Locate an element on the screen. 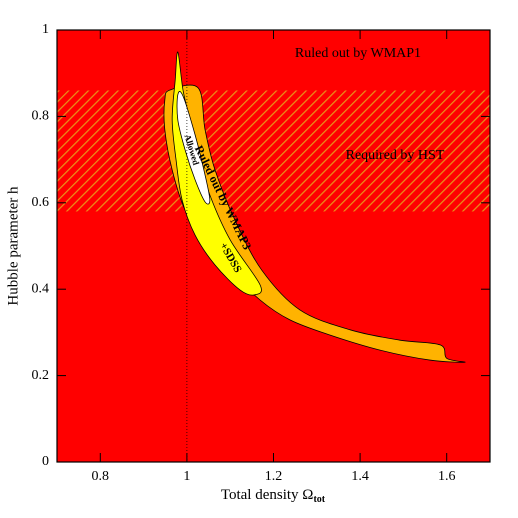 The width and height of the screenshot is (518, 518). x-tick-label: 1.2 is located at coordinates (274, 476).